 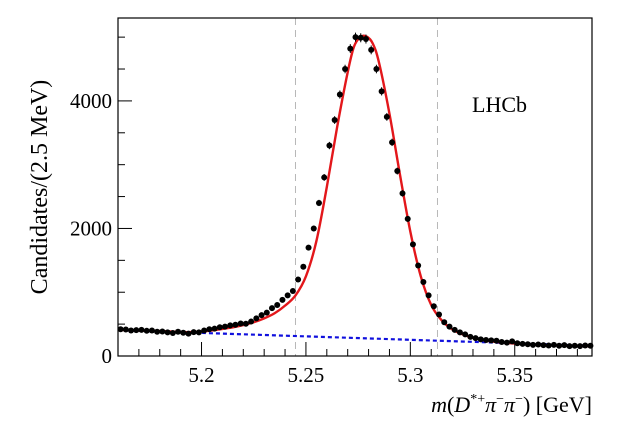 What do you see at coordinates (306, 375) in the screenshot?
I see `x-tick-label: 5.25` at bounding box center [306, 375].